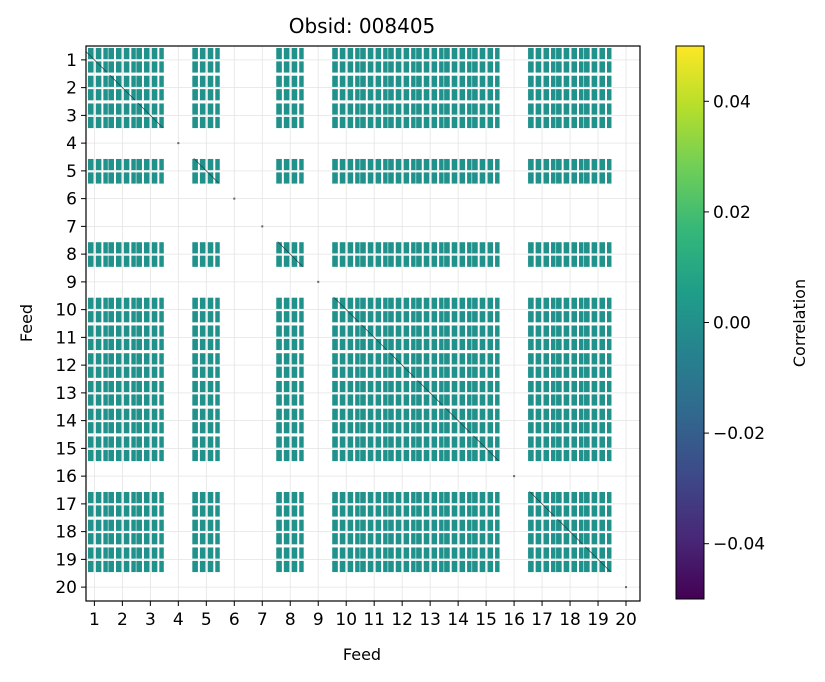 The image size is (825, 682). What do you see at coordinates (66, 477) in the screenshot?
I see `y-tick-label: 16` at bounding box center [66, 477].